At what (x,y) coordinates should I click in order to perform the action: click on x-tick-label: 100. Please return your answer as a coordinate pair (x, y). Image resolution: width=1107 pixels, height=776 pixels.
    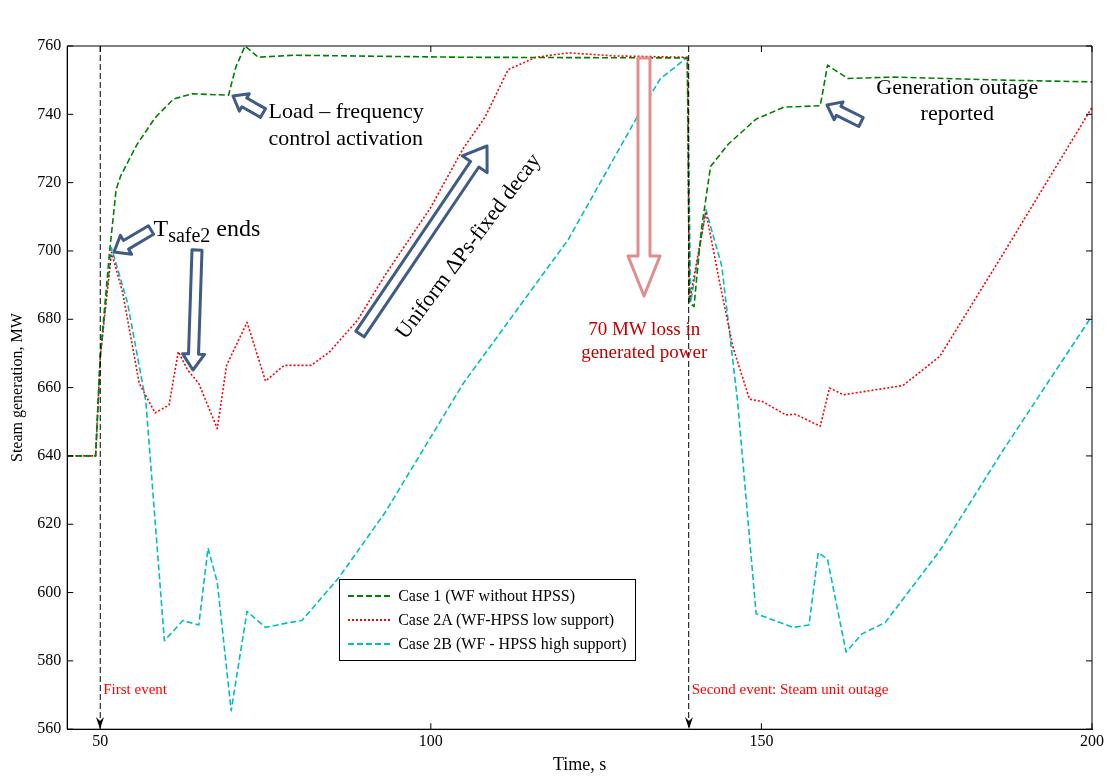
    Looking at the image, I should click on (430, 740).